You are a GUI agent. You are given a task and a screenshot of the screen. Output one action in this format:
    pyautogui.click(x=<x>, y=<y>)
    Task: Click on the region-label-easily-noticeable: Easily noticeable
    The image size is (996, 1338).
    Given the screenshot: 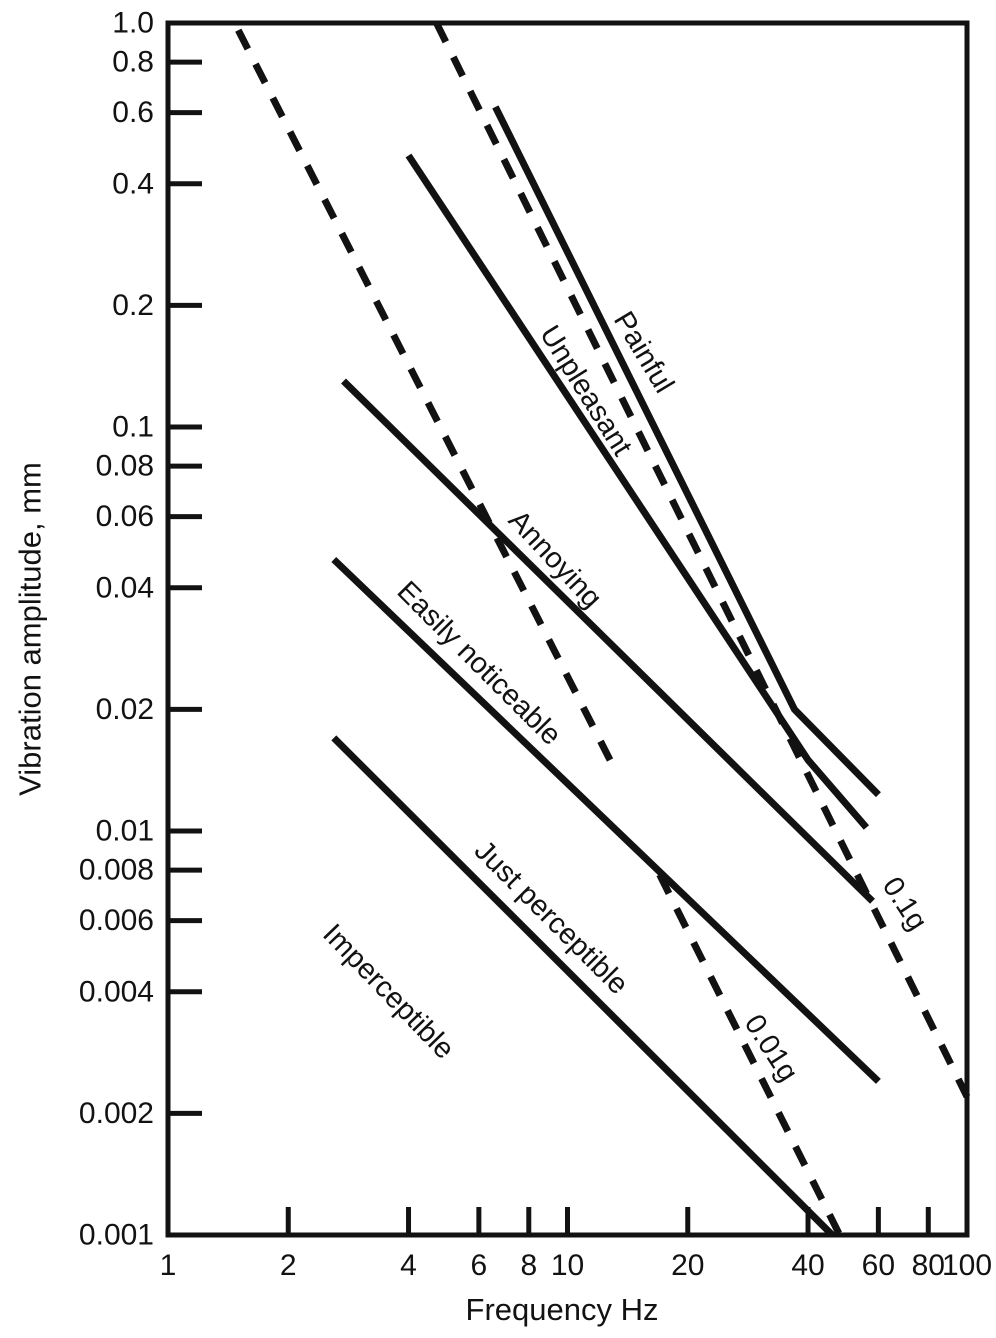 What is the action you would take?
    pyautogui.click(x=479, y=663)
    